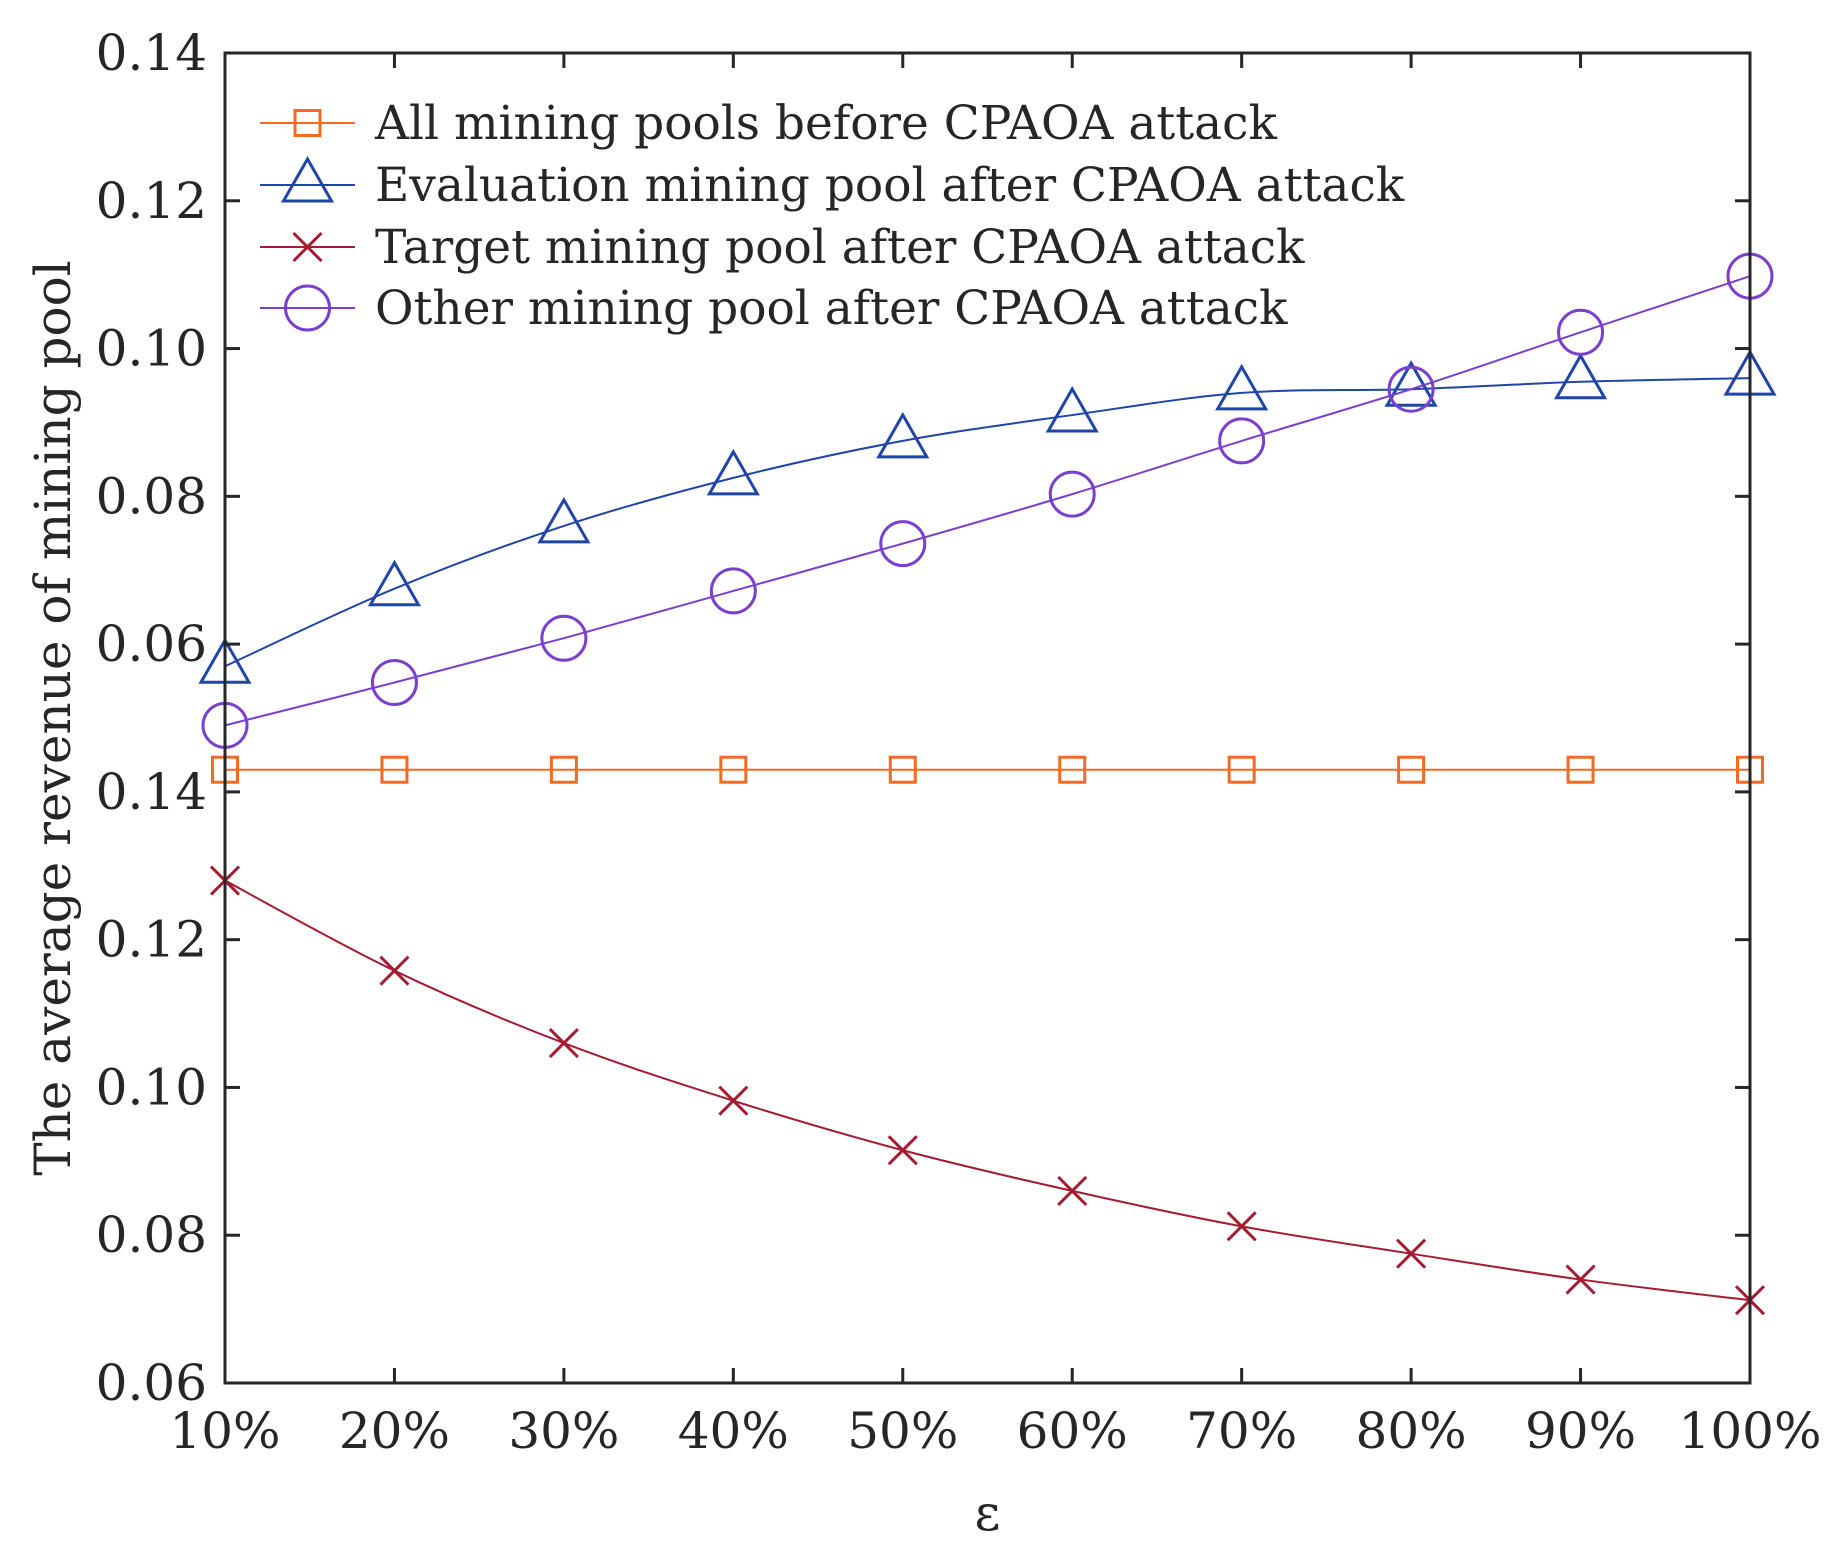 This screenshot has height=1562, width=1830. I want to click on legend-label: Target mining pool after CPAOA attack, so click(840, 247).